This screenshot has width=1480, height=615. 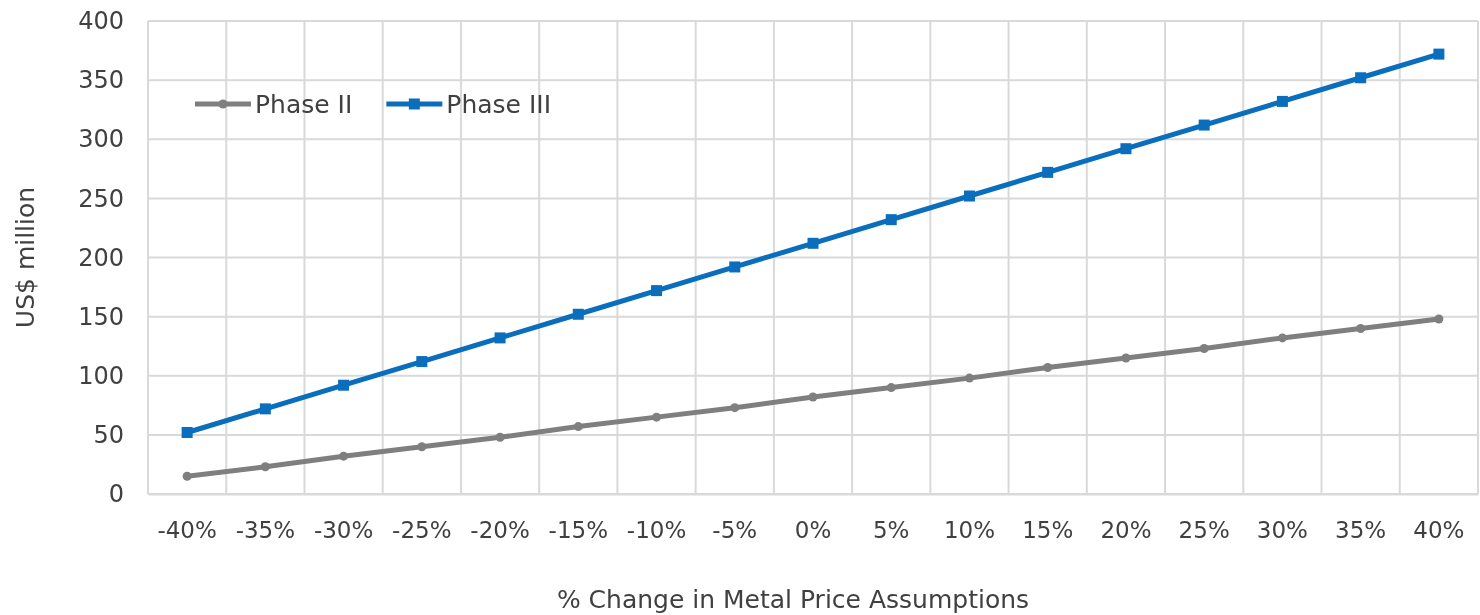 What do you see at coordinates (343, 530) in the screenshot?
I see `x-tick-label: -30%` at bounding box center [343, 530].